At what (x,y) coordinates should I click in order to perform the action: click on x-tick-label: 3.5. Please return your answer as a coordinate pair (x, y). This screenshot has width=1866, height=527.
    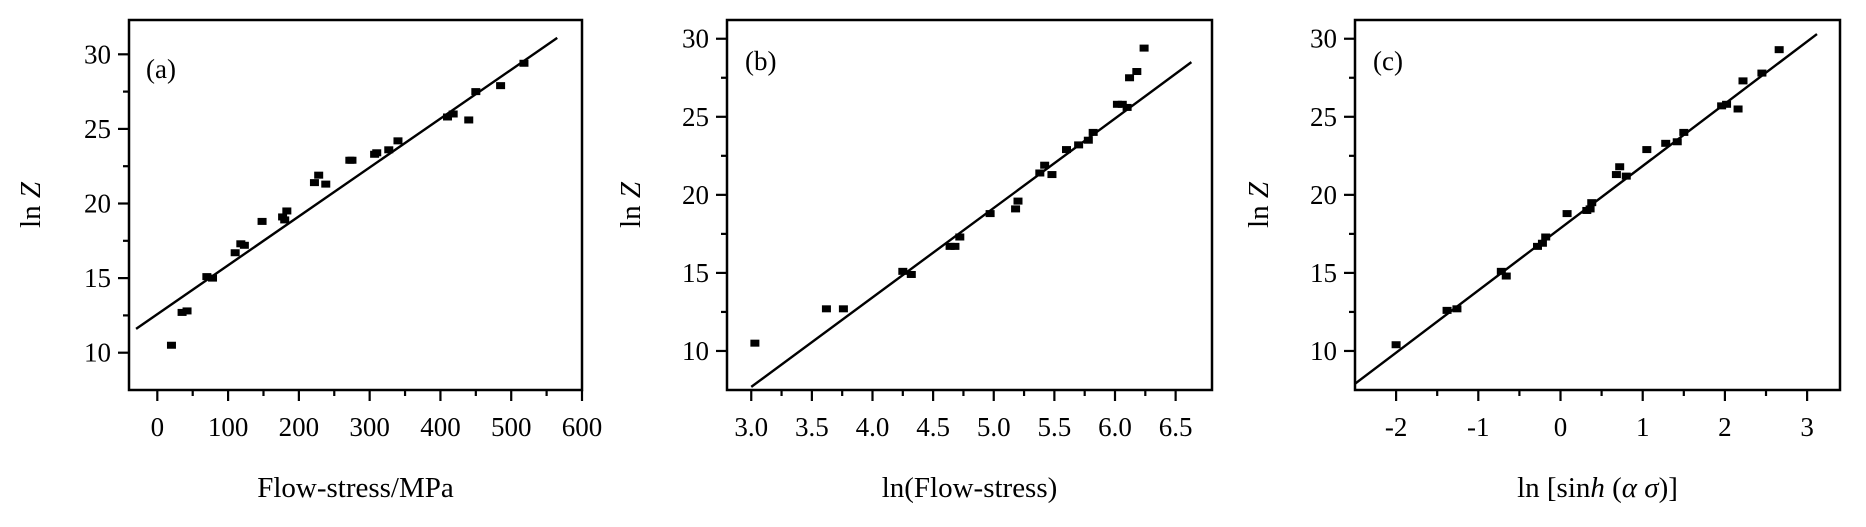
    Looking at the image, I should click on (812, 427).